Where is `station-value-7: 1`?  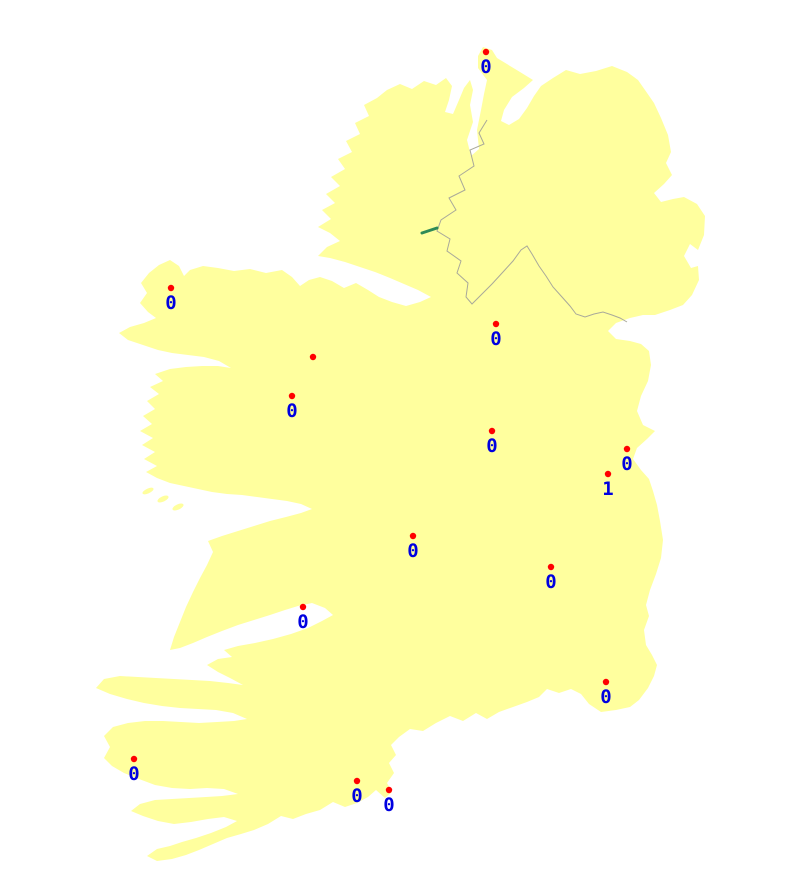 station-value-7: 1 is located at coordinates (607, 489).